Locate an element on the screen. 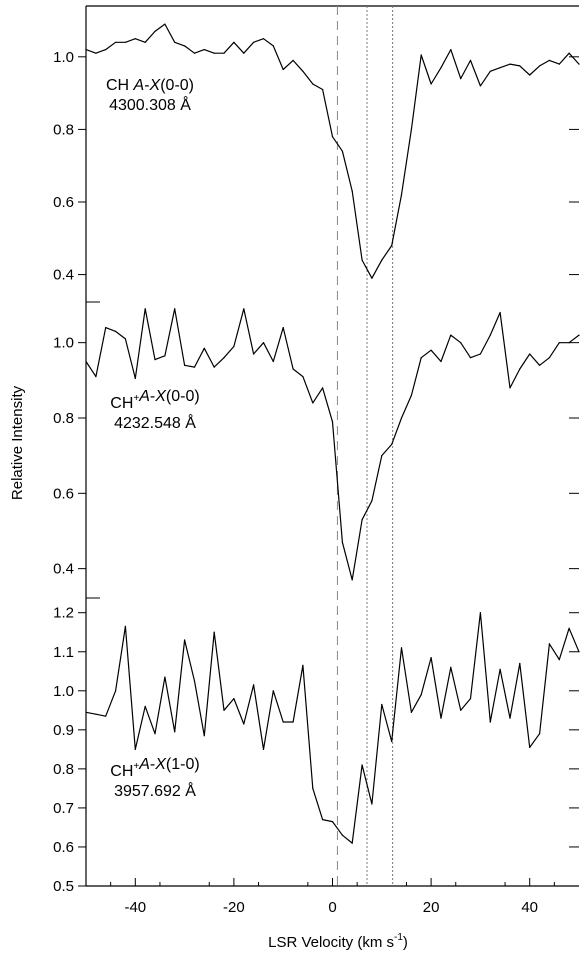  x-axis: -40 -20 0 20 40 is located at coordinates (332, 897).